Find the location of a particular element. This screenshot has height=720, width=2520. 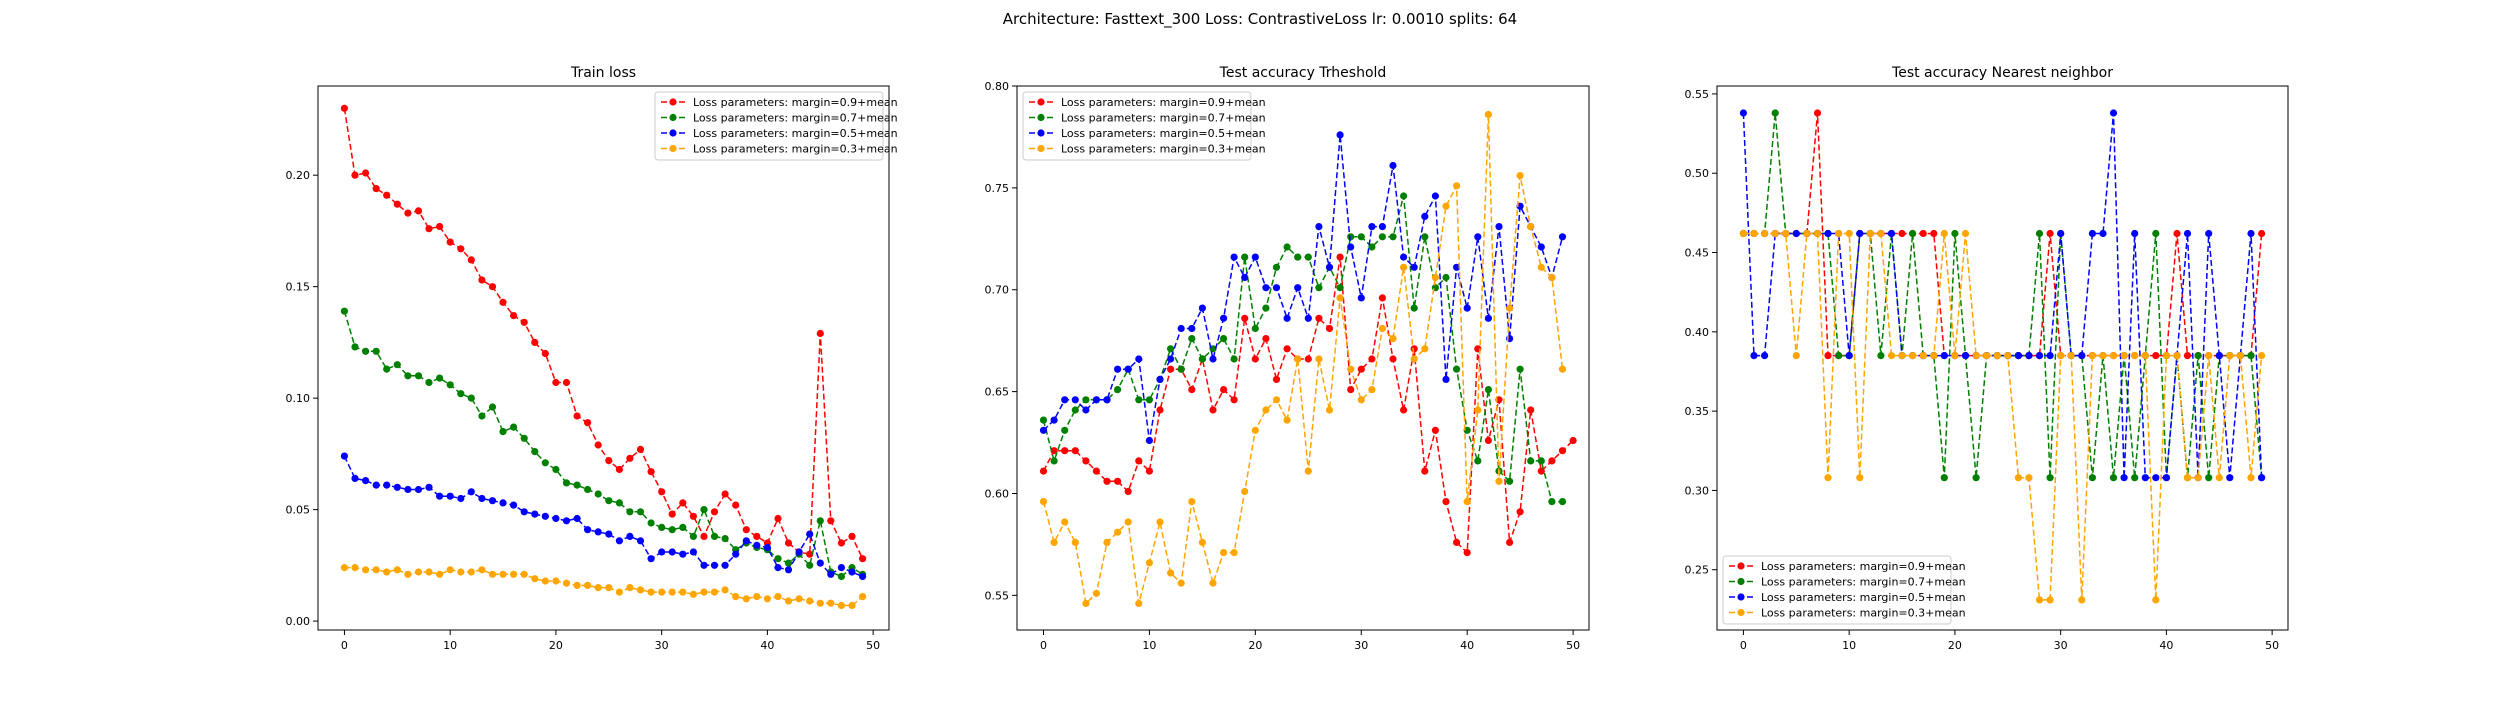

x-tick-label: 30 is located at coordinates (1361, 645).